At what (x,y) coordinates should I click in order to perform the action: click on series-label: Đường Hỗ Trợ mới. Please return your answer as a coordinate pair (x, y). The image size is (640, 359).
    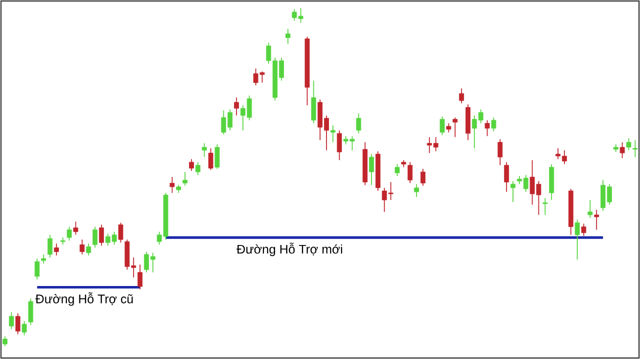
    Looking at the image, I should click on (289, 249).